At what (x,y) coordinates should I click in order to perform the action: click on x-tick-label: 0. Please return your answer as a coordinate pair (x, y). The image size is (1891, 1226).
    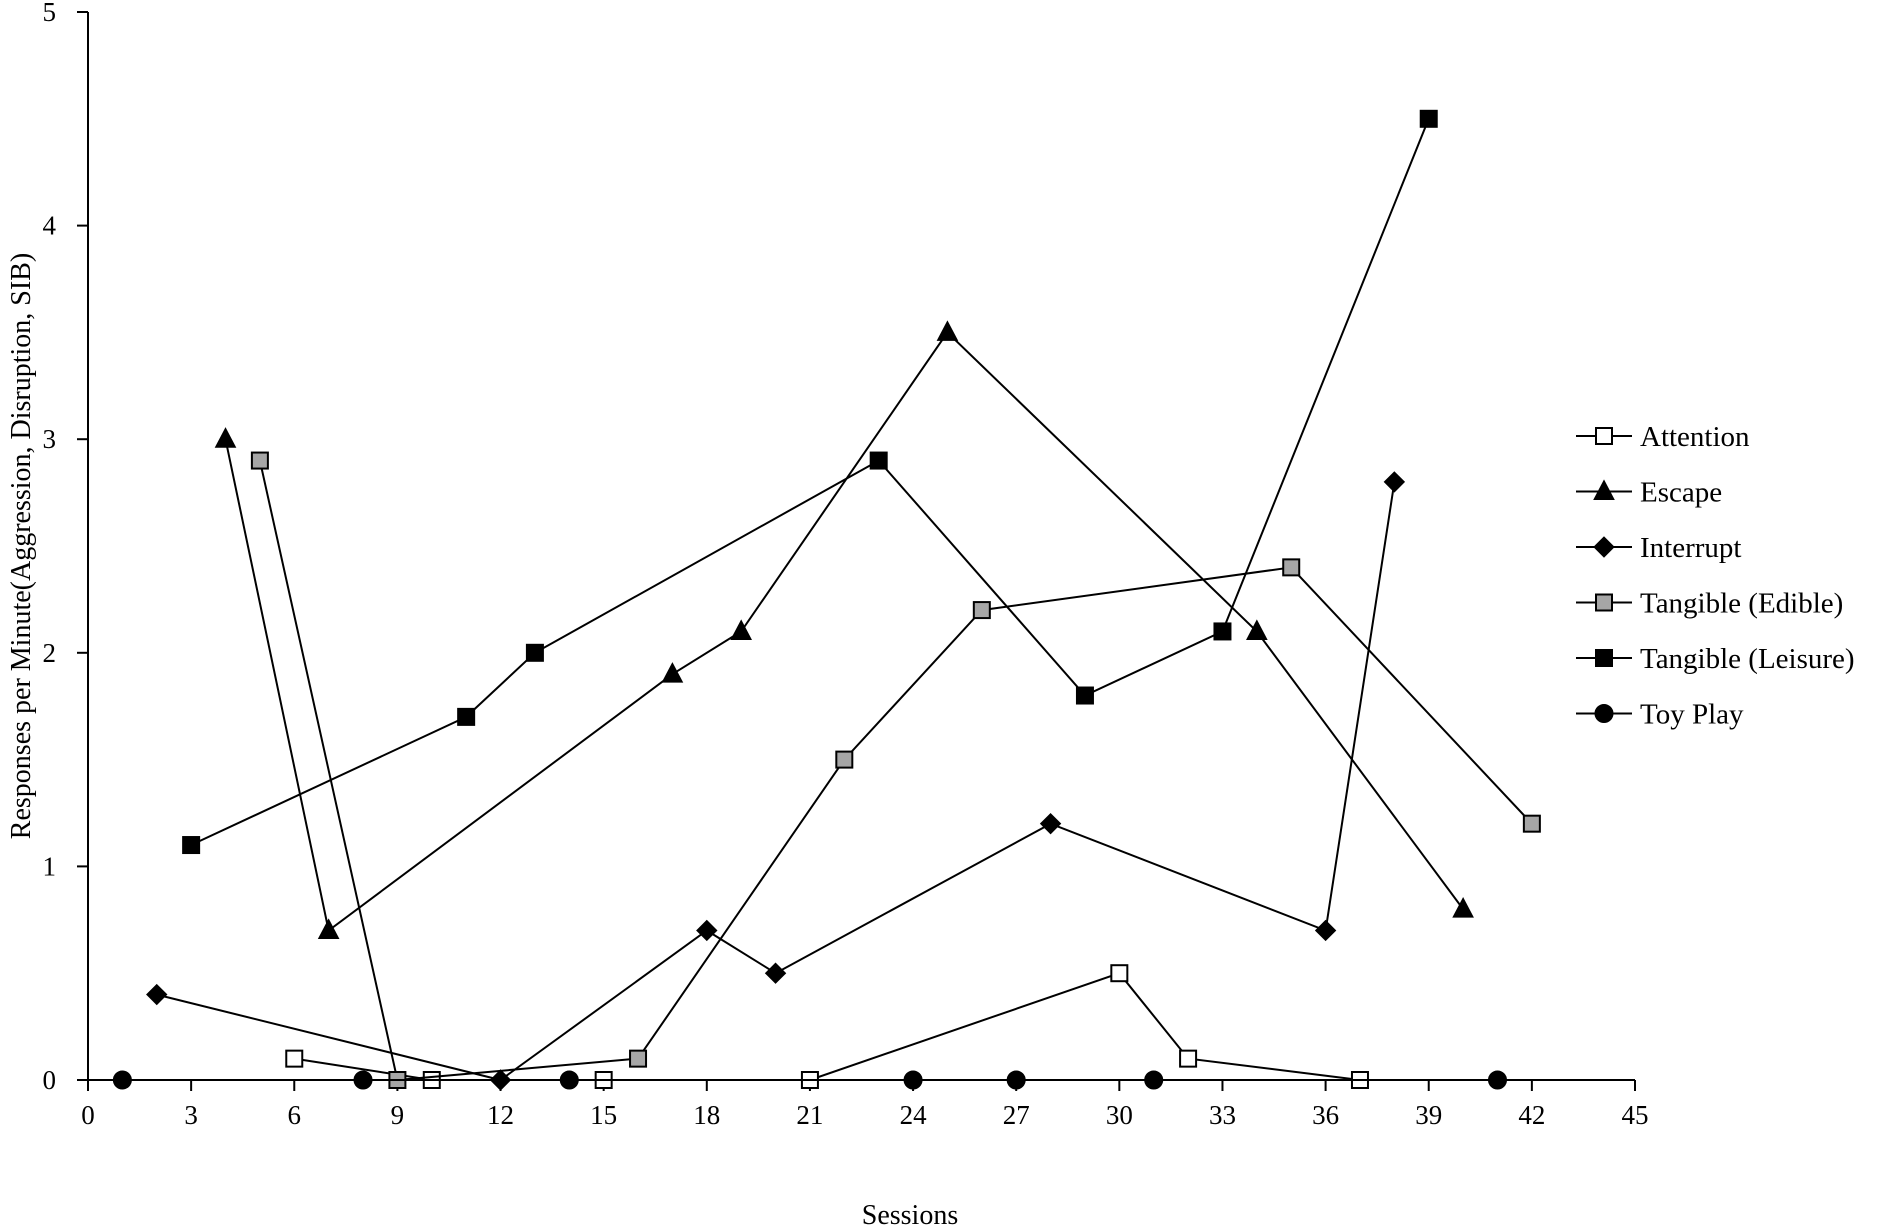
    Looking at the image, I should click on (88, 1115).